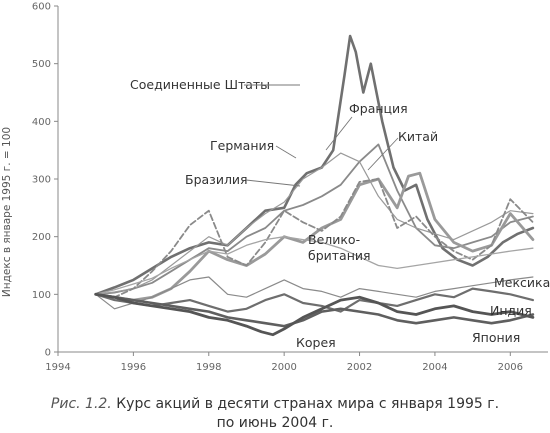 This screenshot has width=550, height=433. I want to click on label-uk-line1: Велико-, so click(334, 239).